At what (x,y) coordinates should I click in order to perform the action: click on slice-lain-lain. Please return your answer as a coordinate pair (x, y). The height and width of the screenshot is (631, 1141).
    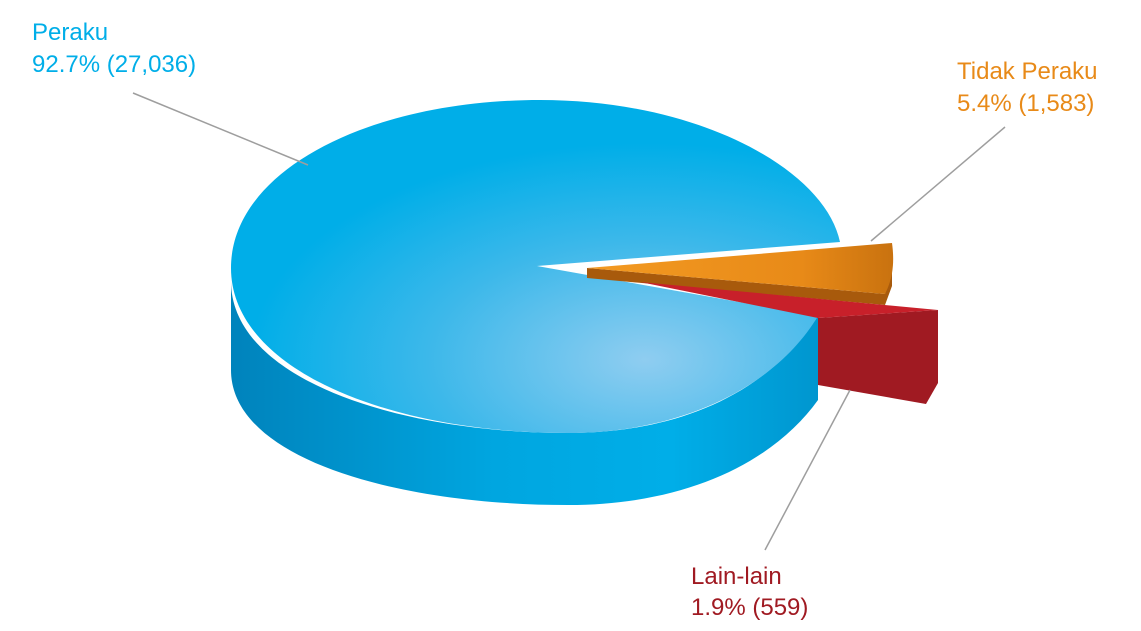
    Looking at the image, I should click on (789, 343).